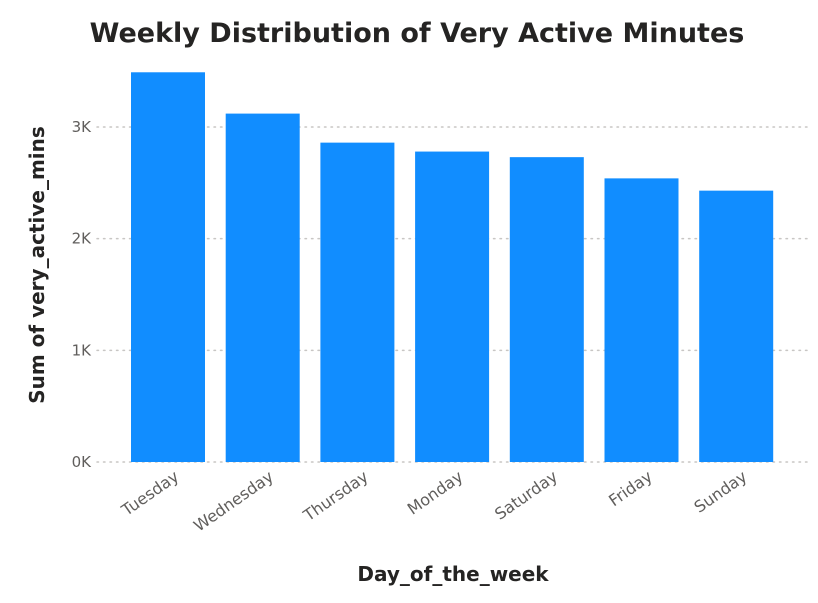 The height and width of the screenshot is (603, 818). What do you see at coordinates (357, 302) in the screenshot?
I see `bar-thursday` at bounding box center [357, 302].